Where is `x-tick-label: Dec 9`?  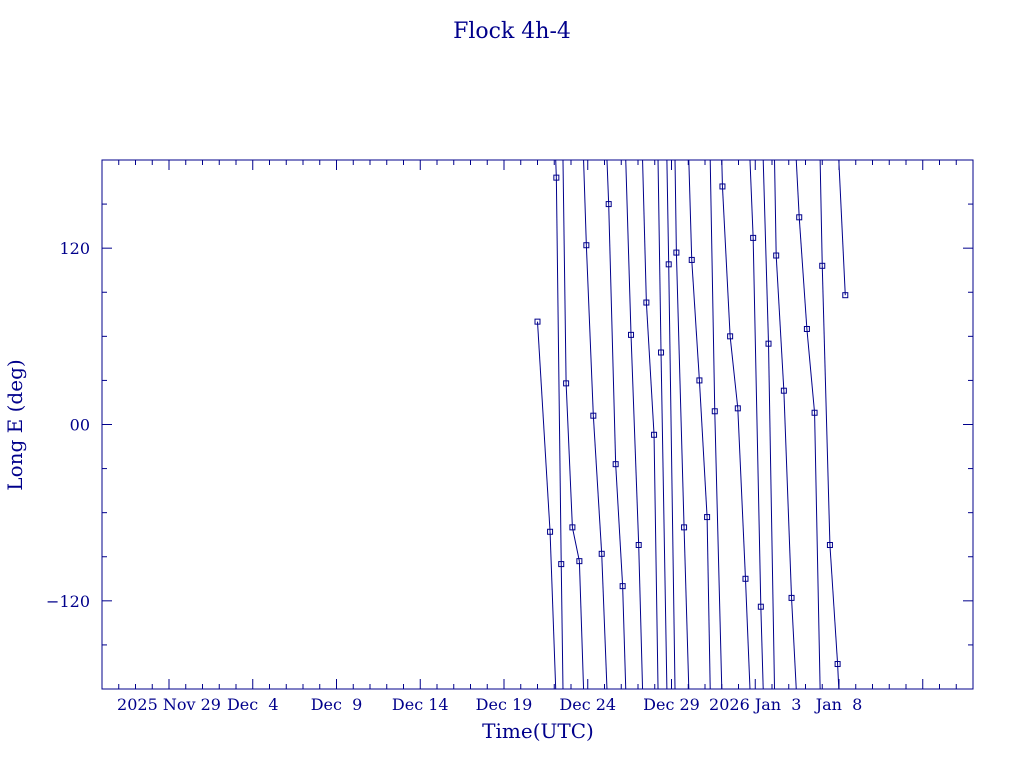 x-tick-label: Dec 9 is located at coordinates (337, 704).